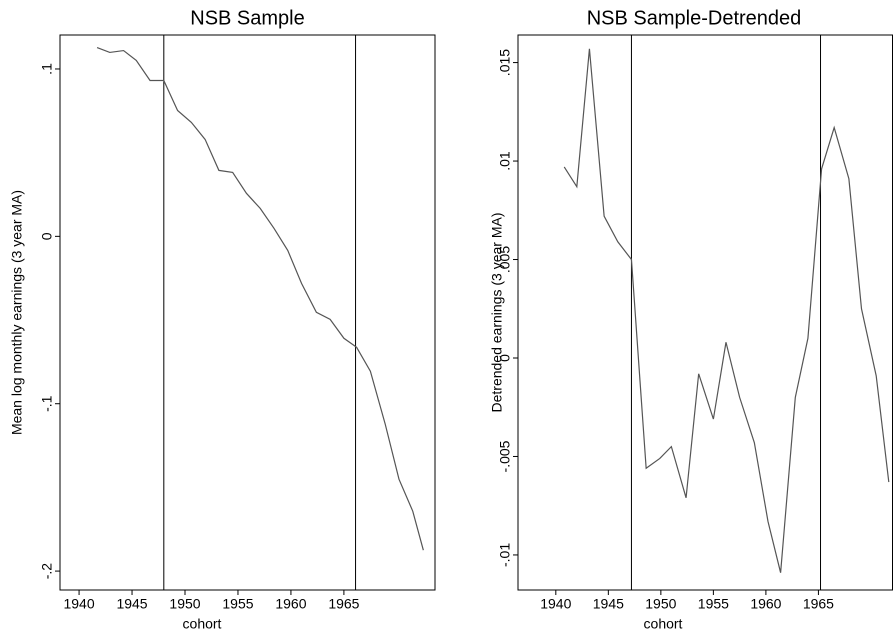 This screenshot has height=635, width=893. I want to click on chart-title: NSB Sample, so click(247, 18).